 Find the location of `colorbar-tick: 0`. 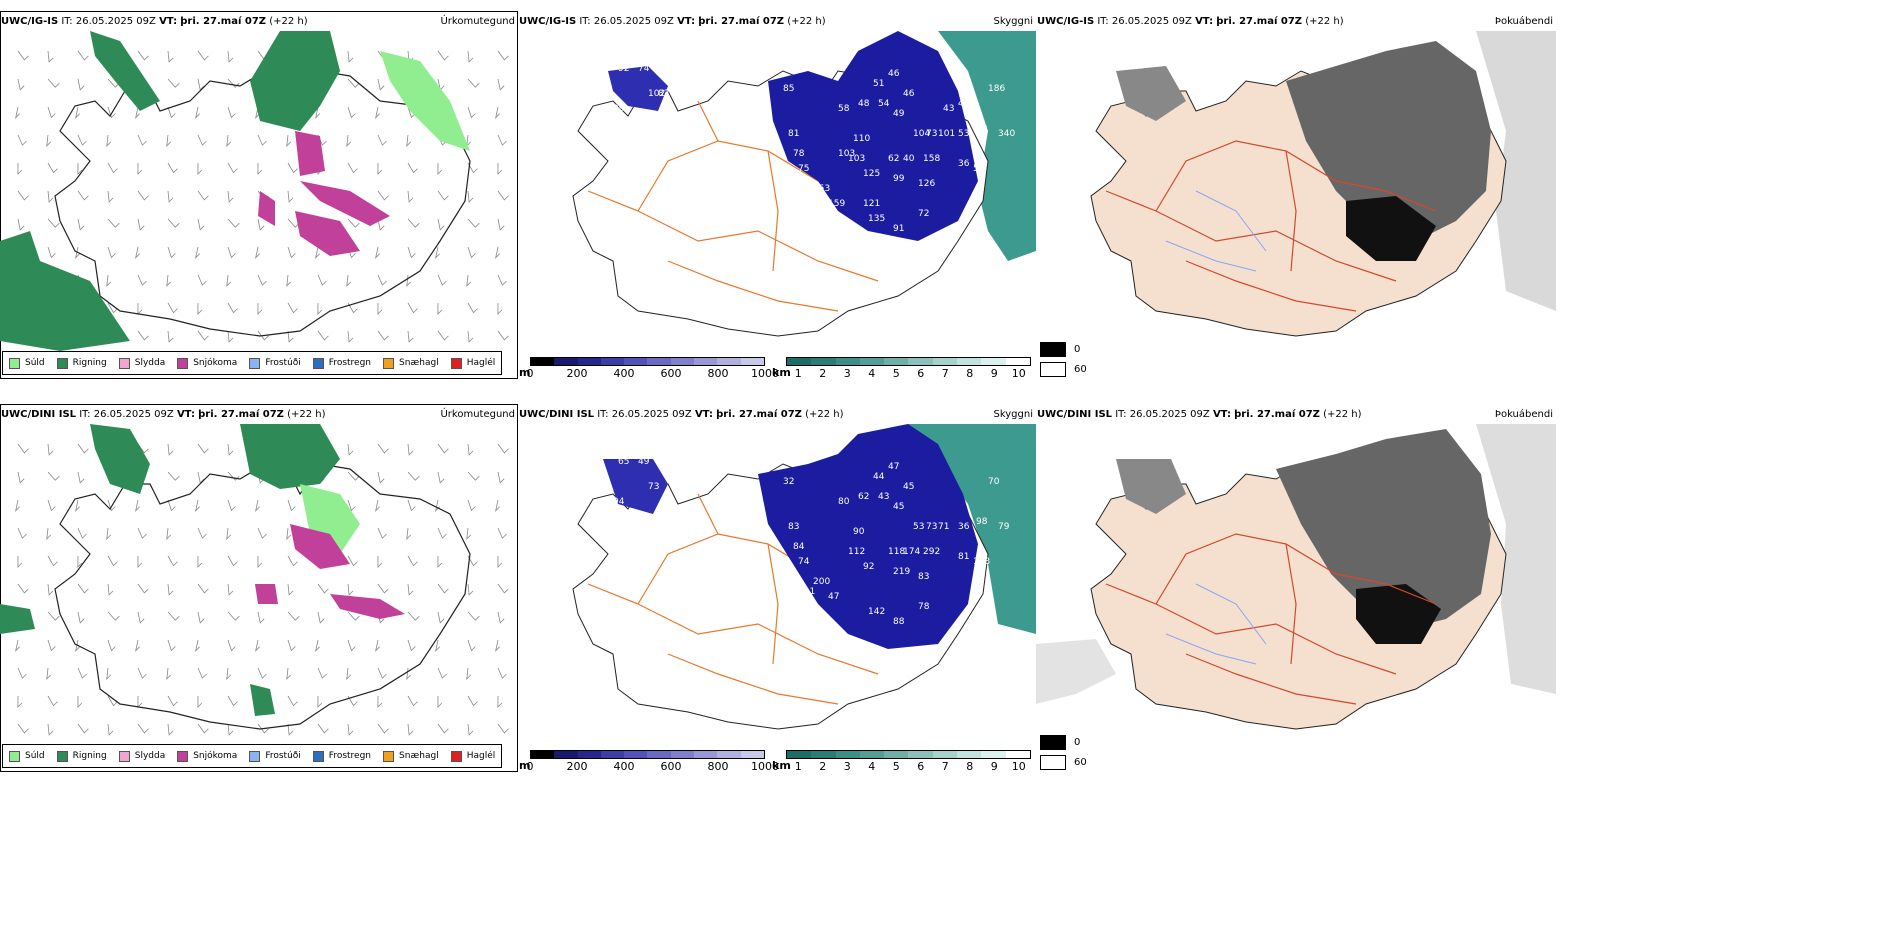

colorbar-tick: 0 is located at coordinates (530, 373).